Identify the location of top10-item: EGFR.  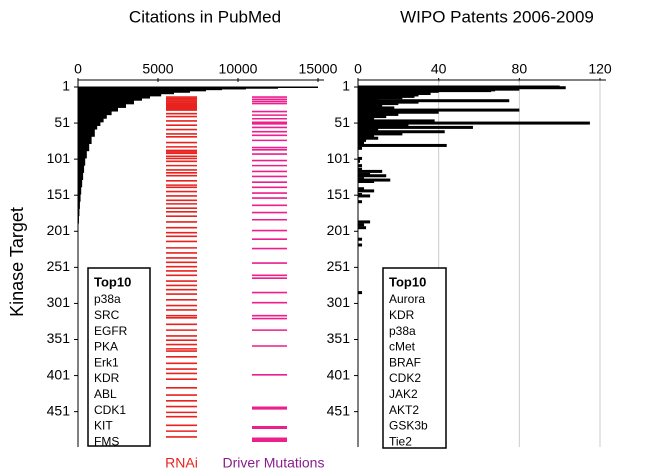
(111, 331).